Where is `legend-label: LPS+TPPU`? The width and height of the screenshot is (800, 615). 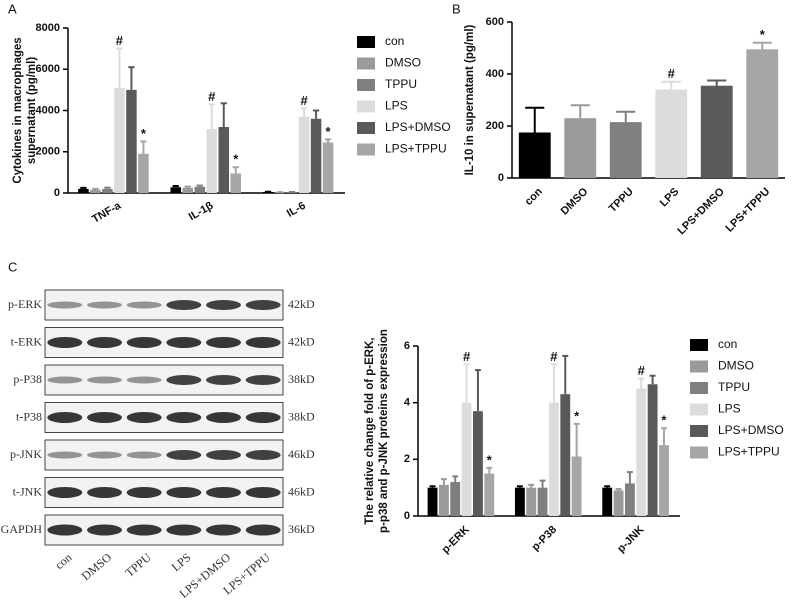 legend-label: LPS+TPPU is located at coordinates (416, 149).